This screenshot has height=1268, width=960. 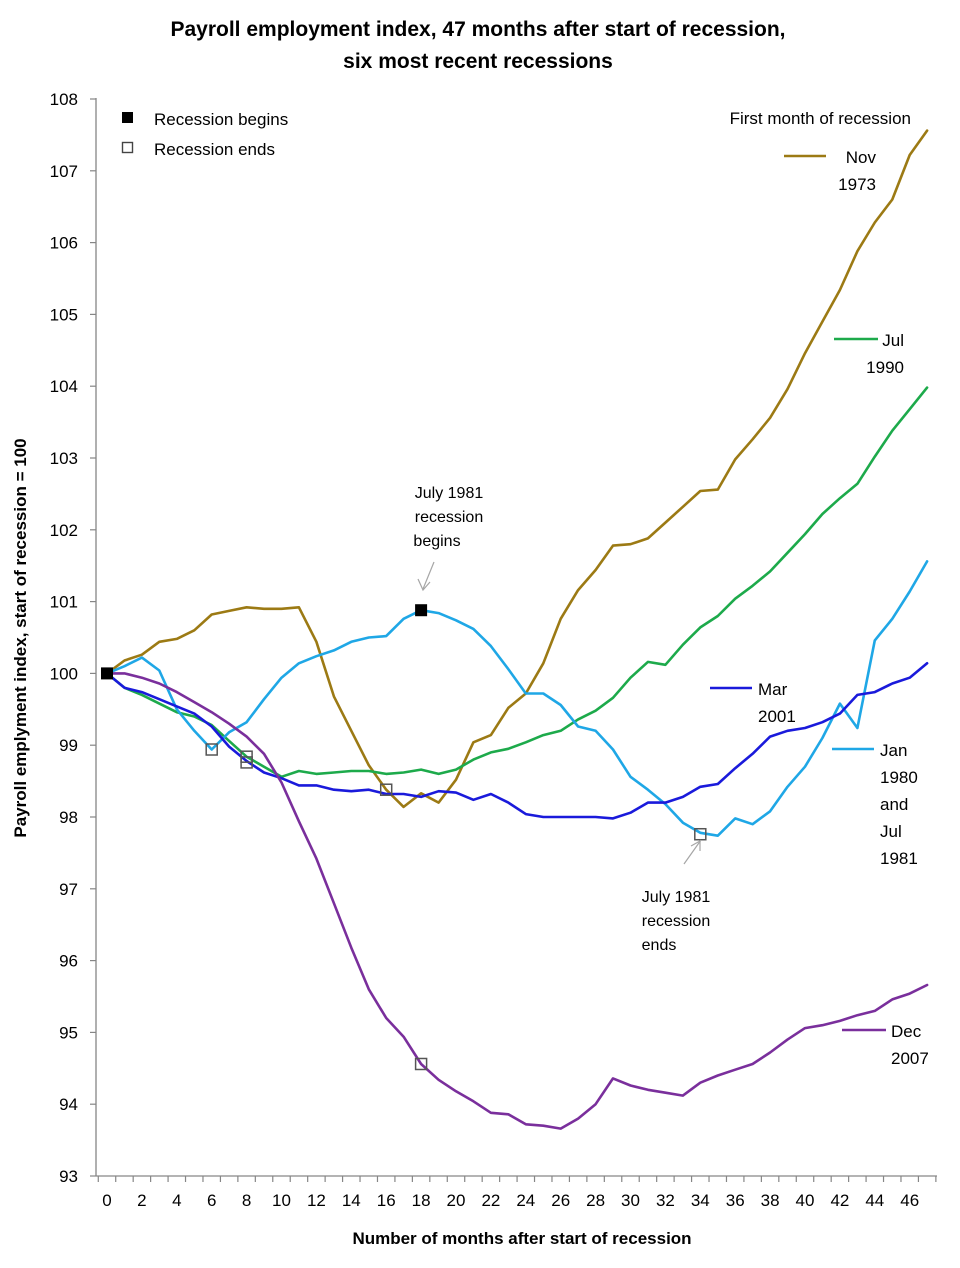 What do you see at coordinates (141, 1200) in the screenshot?
I see `x-tick-label: 2` at bounding box center [141, 1200].